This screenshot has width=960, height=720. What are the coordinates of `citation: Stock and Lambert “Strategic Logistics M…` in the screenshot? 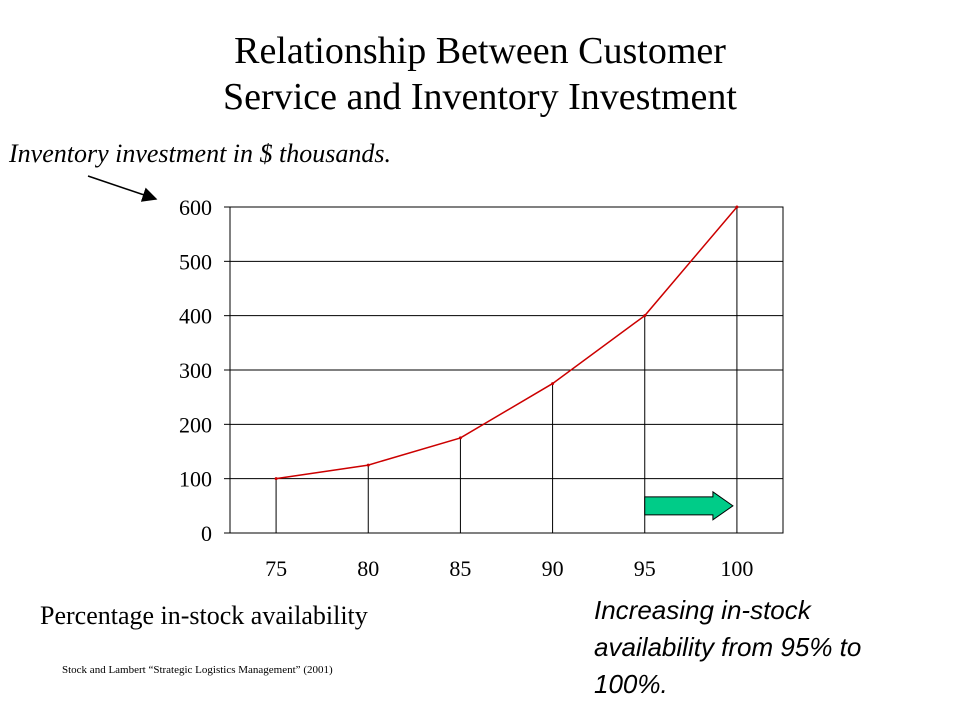 It's located at (197, 670).